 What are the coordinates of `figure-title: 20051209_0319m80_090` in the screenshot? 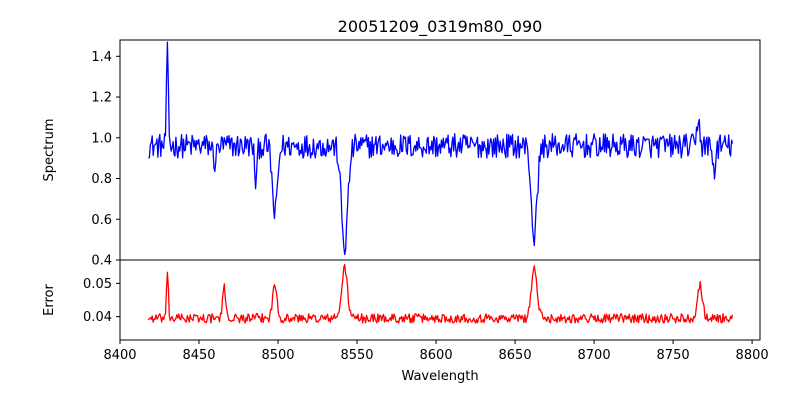 It's located at (440, 27).